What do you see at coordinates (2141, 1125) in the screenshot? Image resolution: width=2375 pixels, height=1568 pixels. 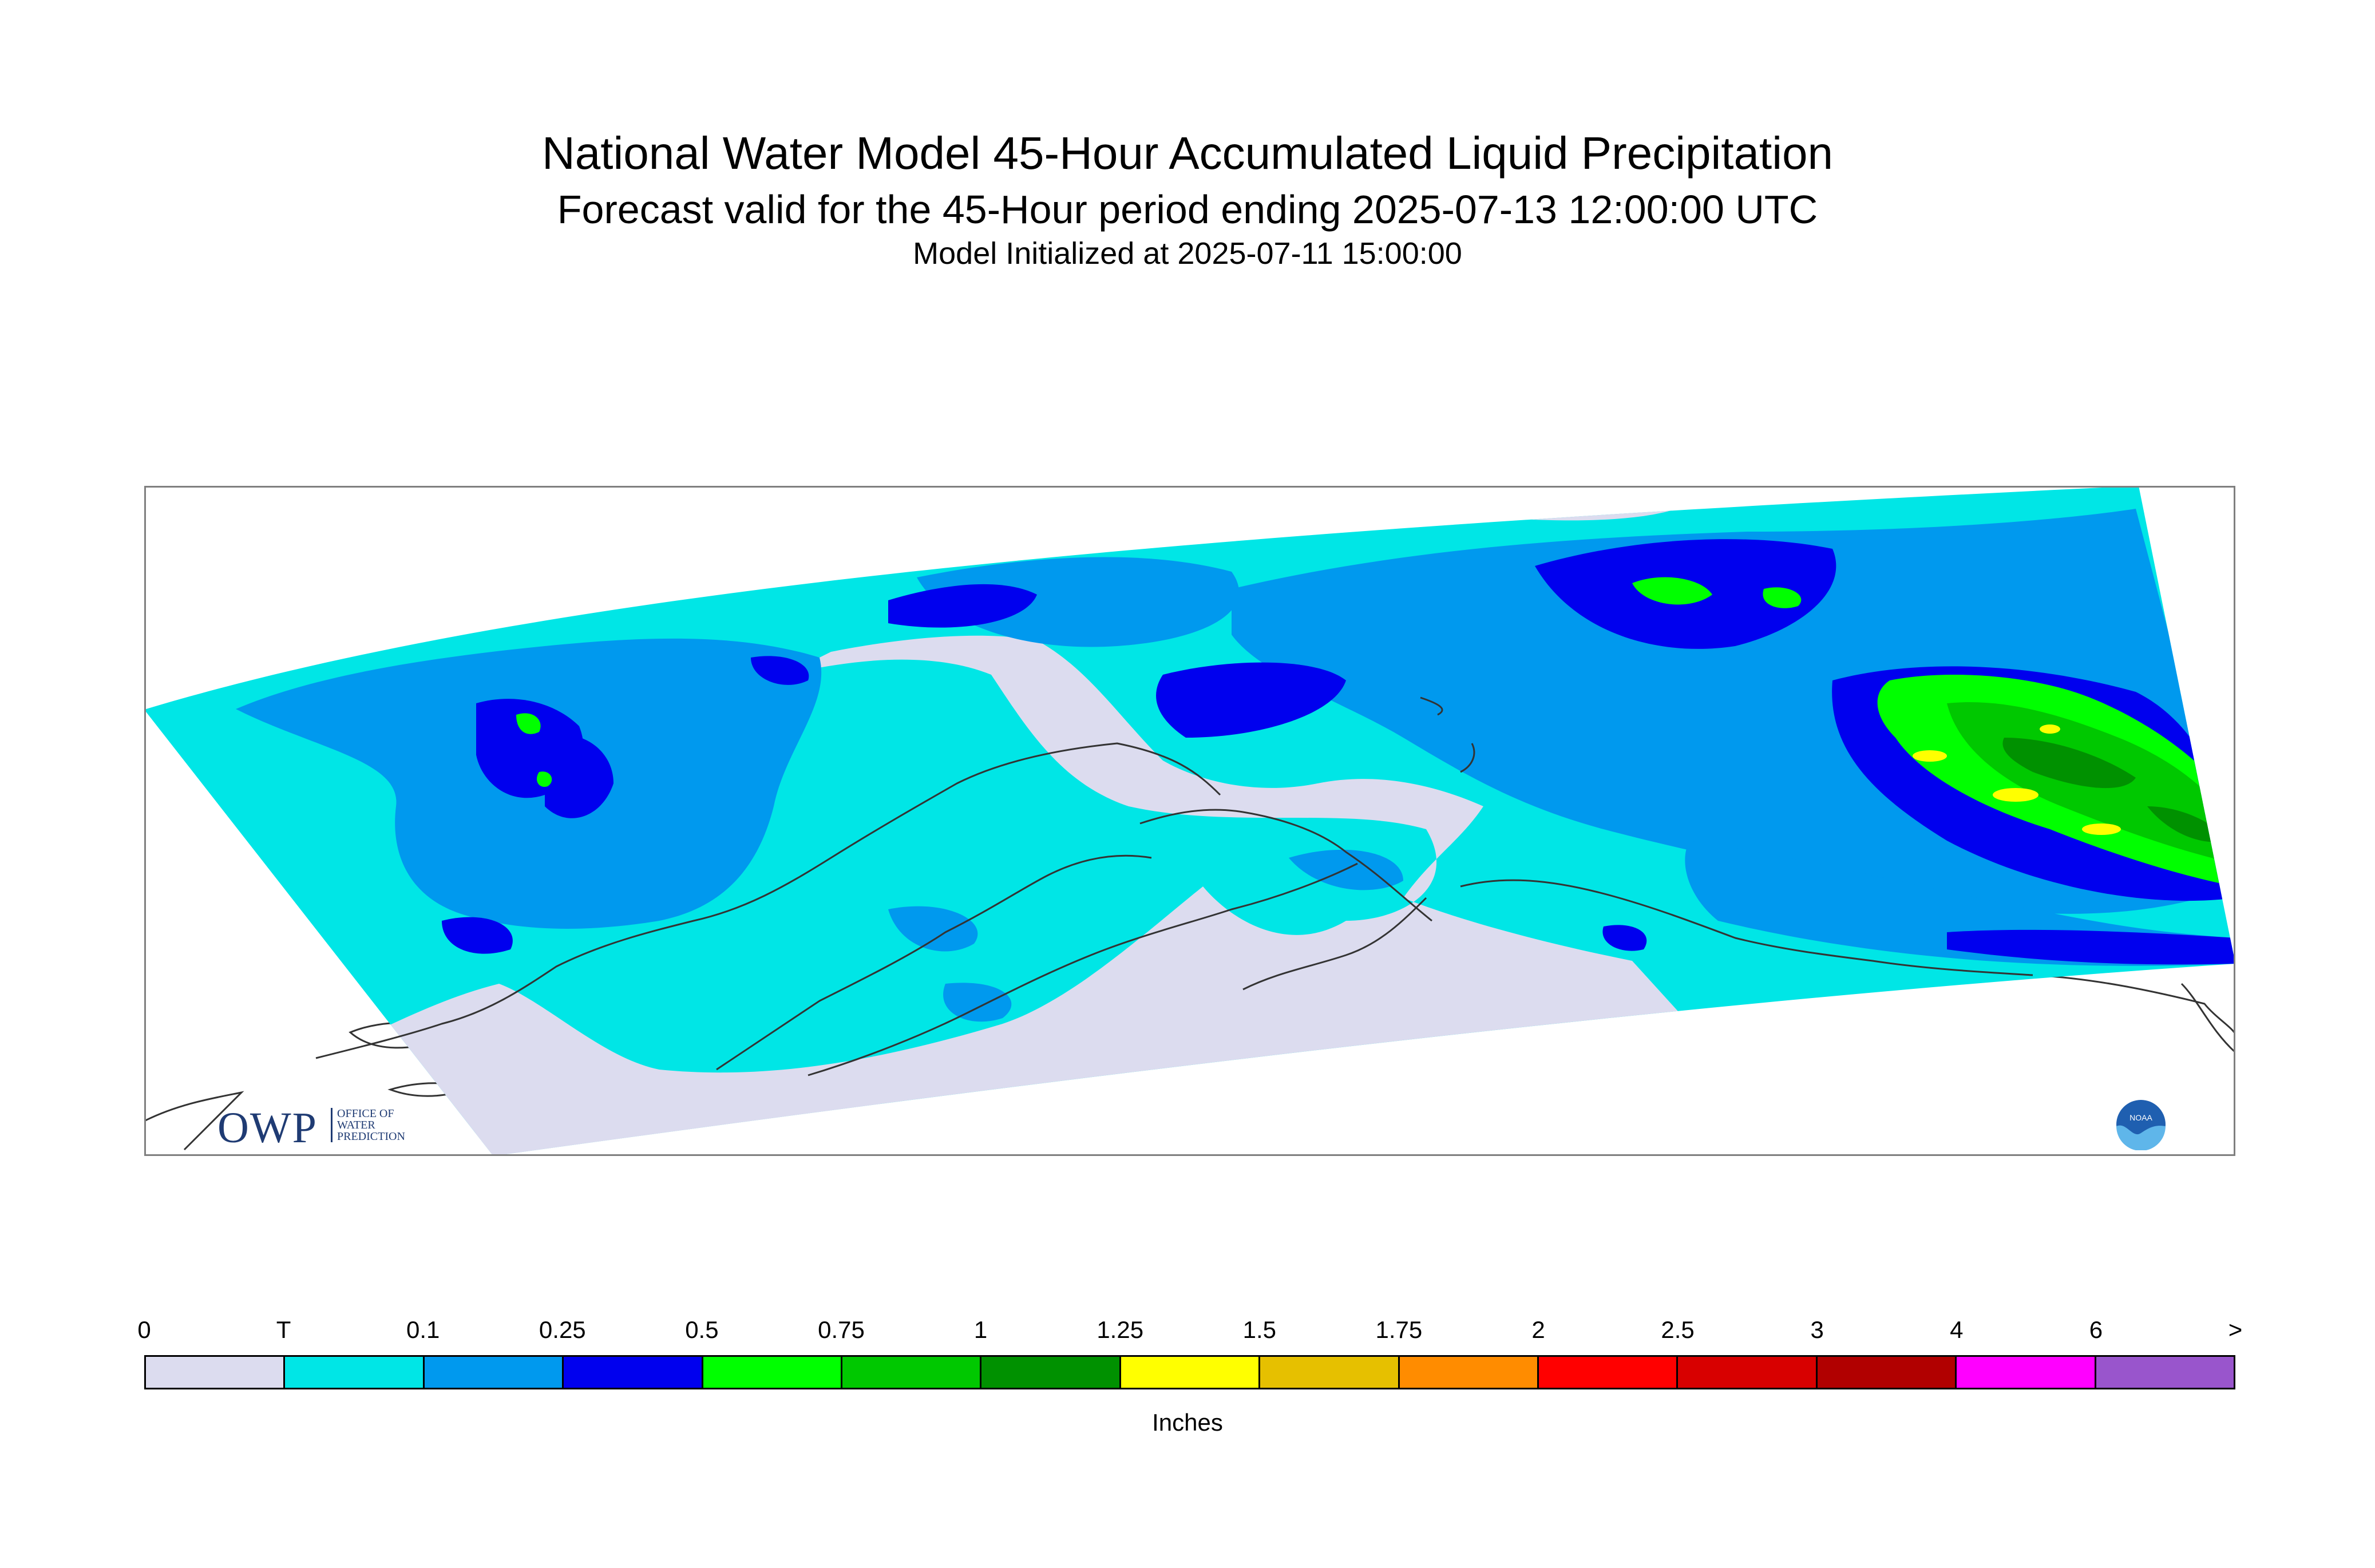 I see `noaa-logo-icon: NOAA` at bounding box center [2141, 1125].